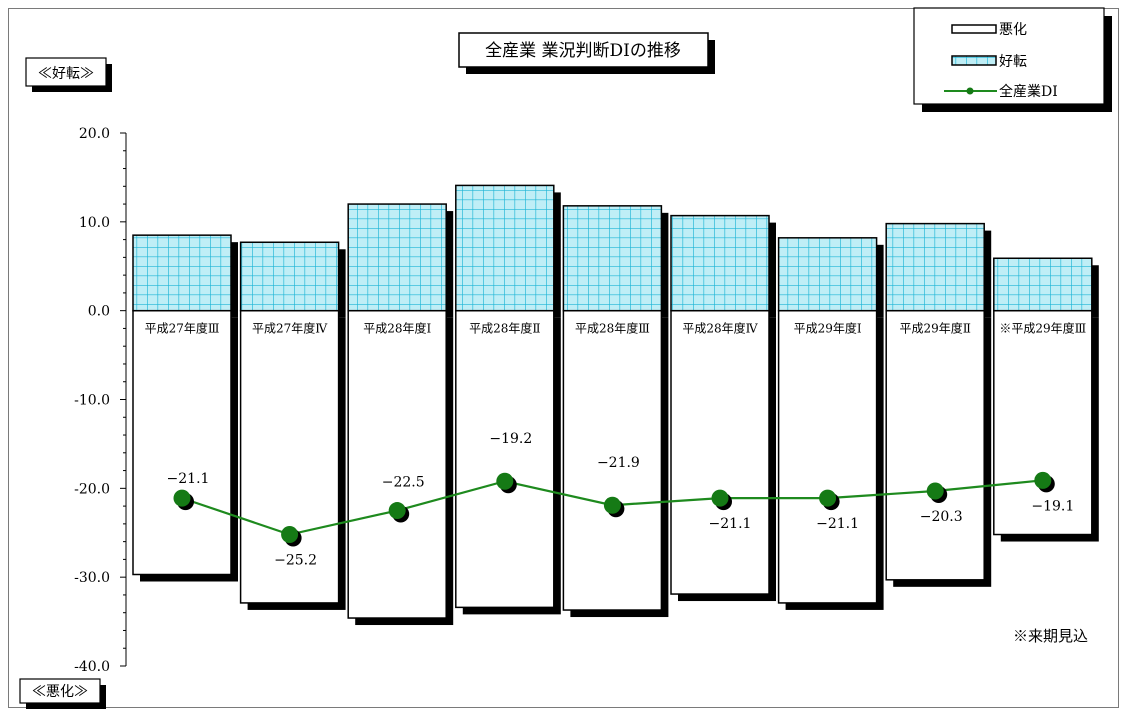 Image resolution: width=1126 pixels, height=715 pixels. What do you see at coordinates (720, 328) in the screenshot?
I see `category-label: 平成28年度Ⅳ` at bounding box center [720, 328].